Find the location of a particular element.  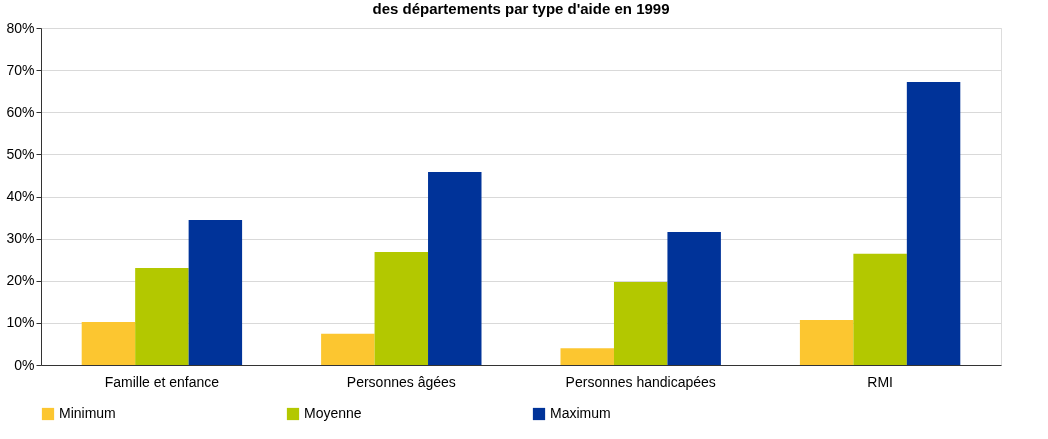

x-tick-label: Personnes handicapées is located at coordinates (640, 381).